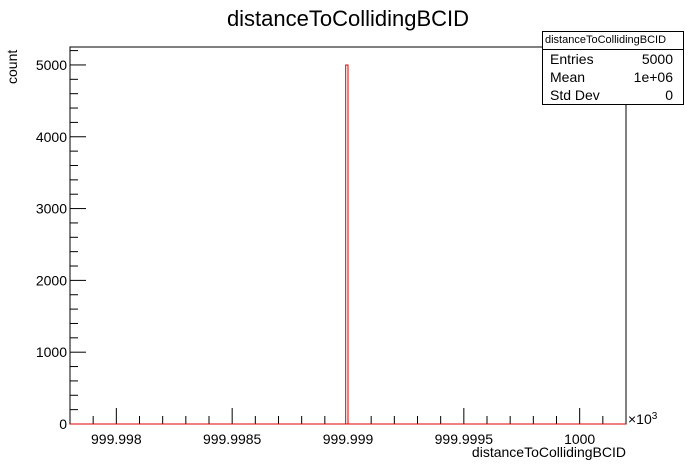  What do you see at coordinates (51, 209) in the screenshot?
I see `y-tick-label: 3000` at bounding box center [51, 209].